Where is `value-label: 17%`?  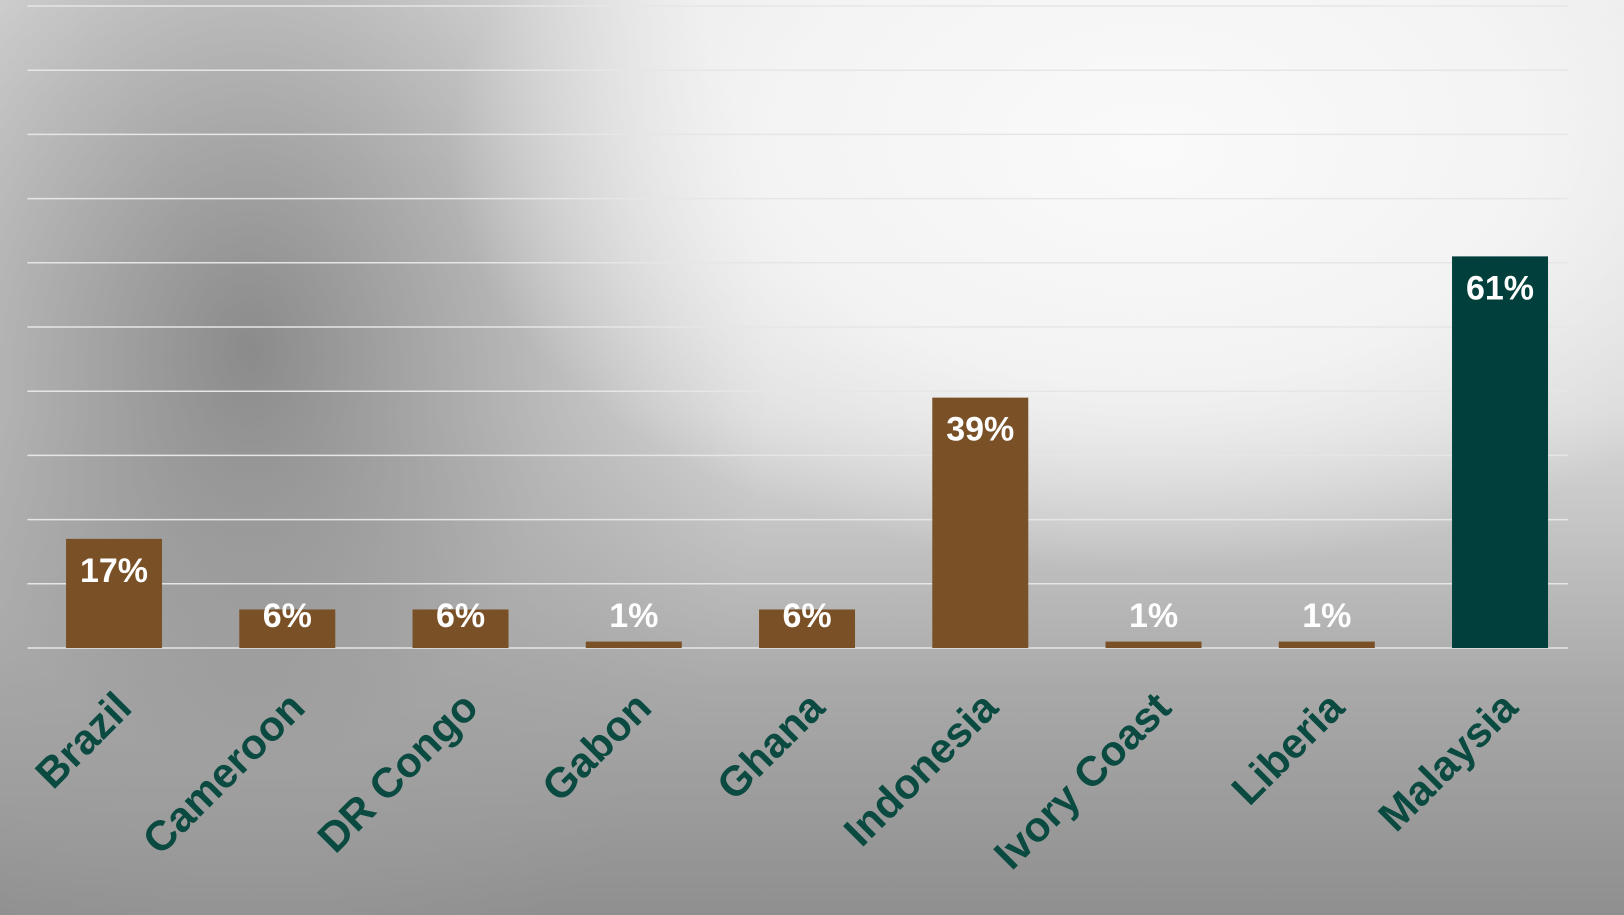
value-label: 17% is located at coordinates (114, 571).